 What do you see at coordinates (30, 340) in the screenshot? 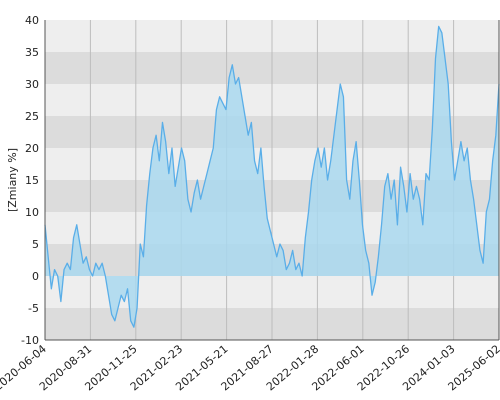
I see `y-tick-label-0: -10` at bounding box center [30, 340].